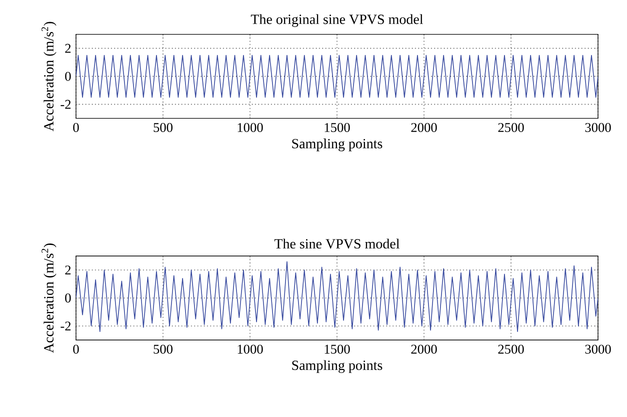 The width and height of the screenshot is (627, 417). I want to click on chart-title: The original sine VPVS model, so click(337, 20).